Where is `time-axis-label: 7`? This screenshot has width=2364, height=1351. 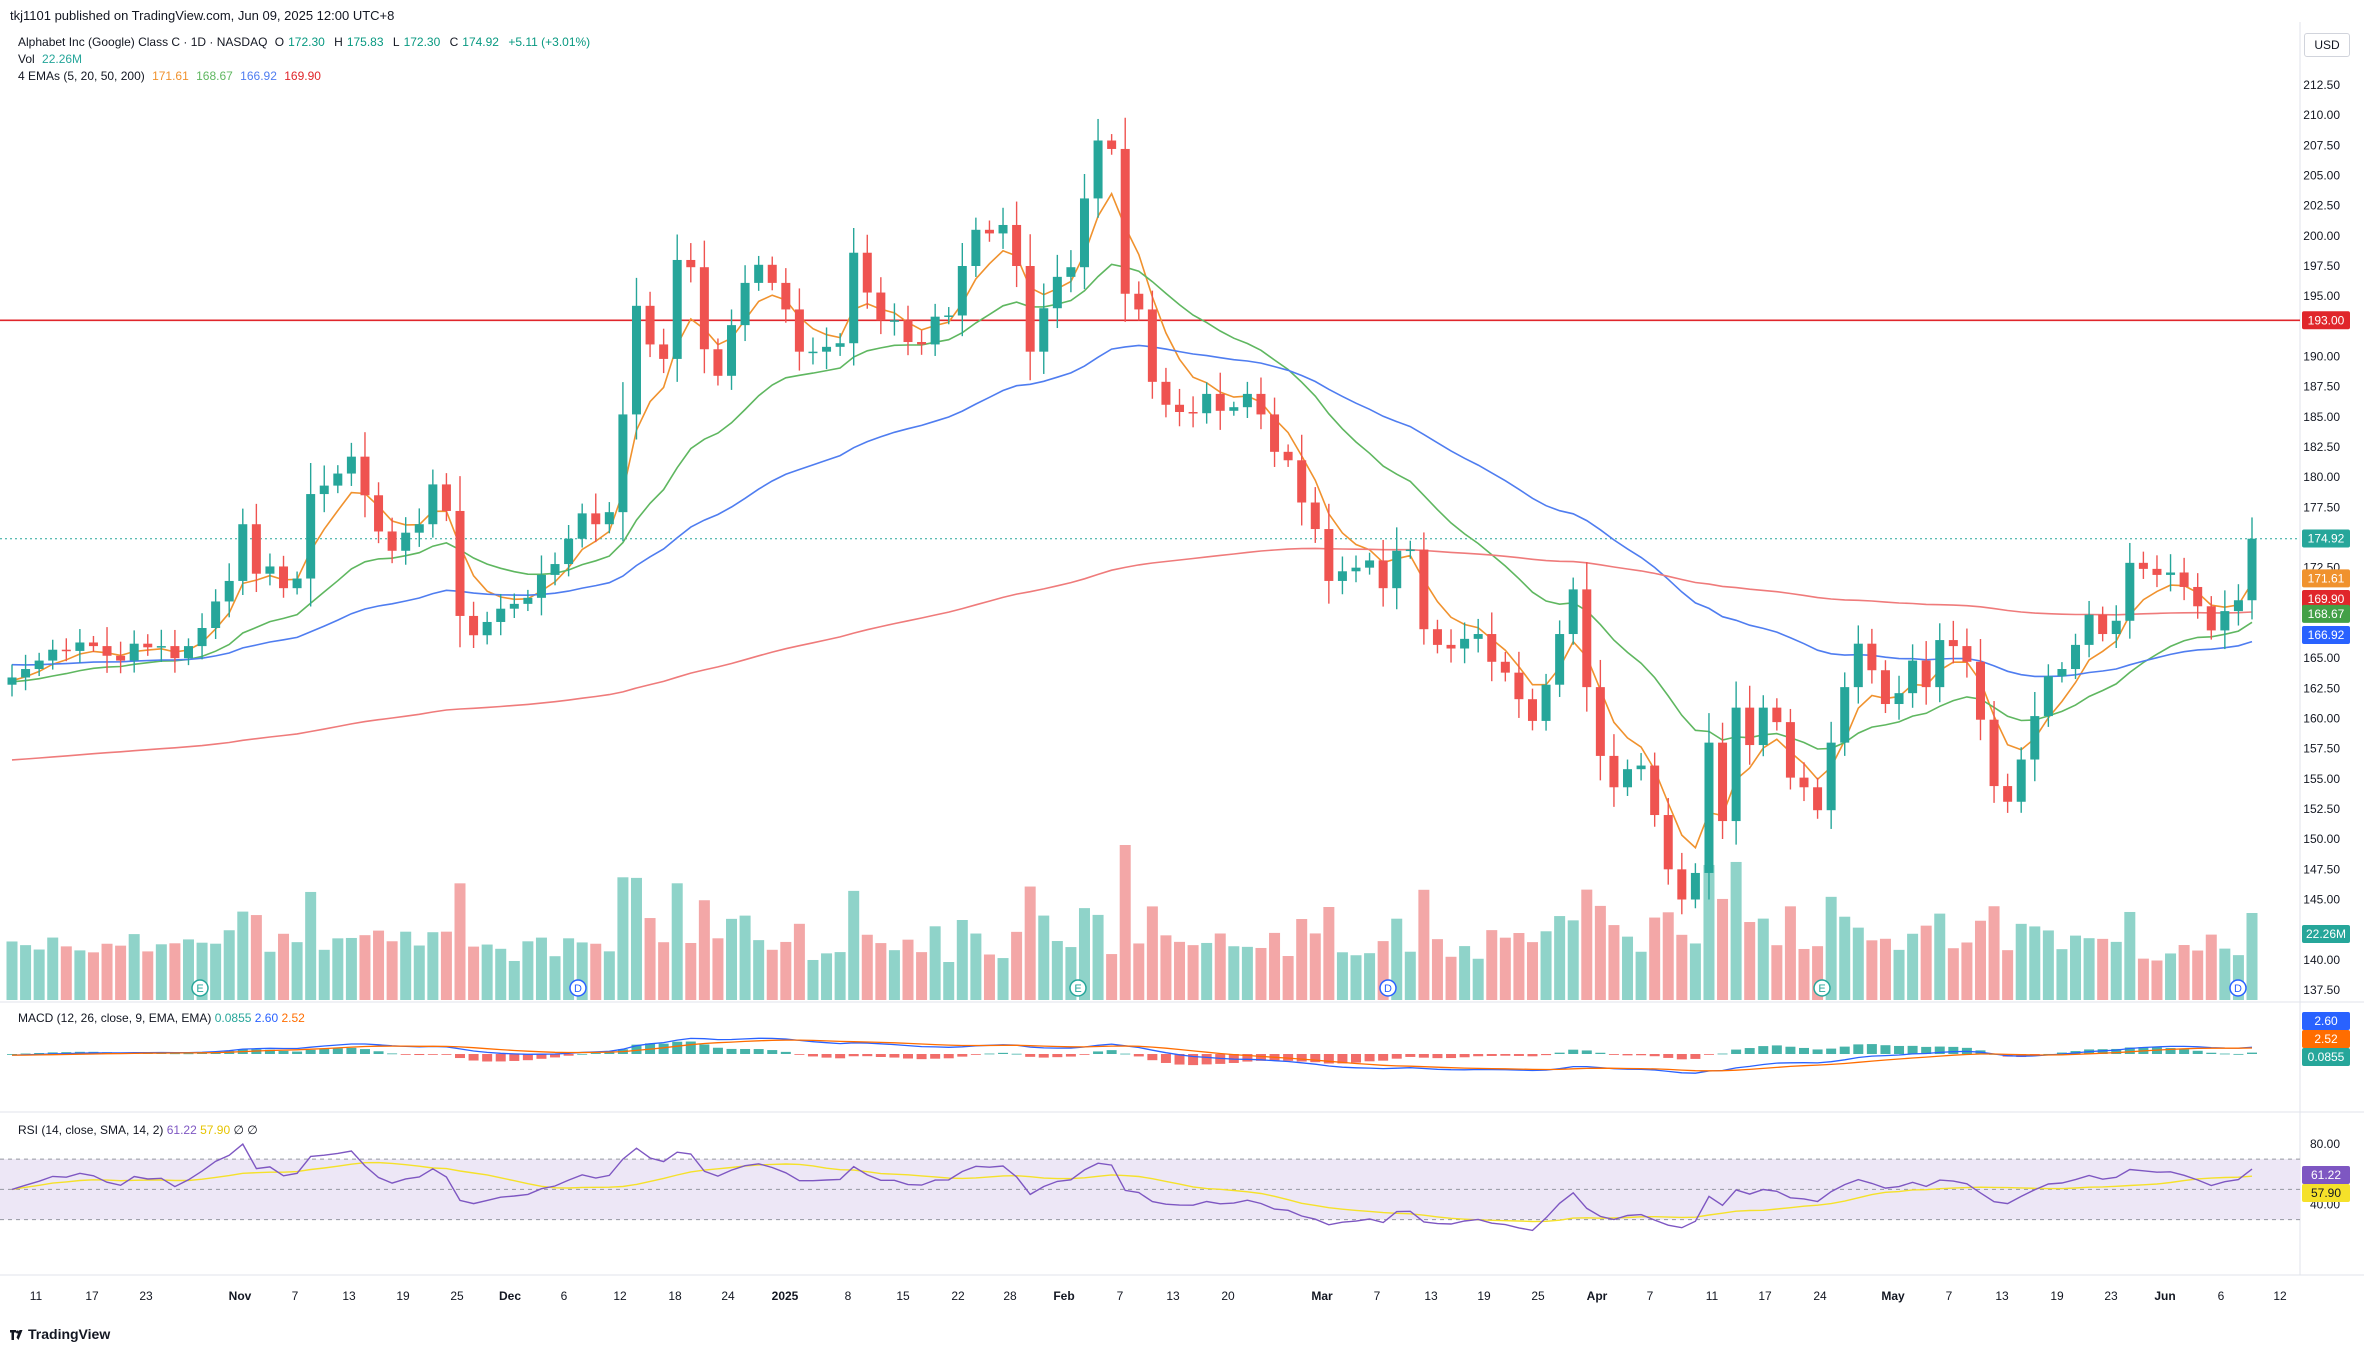 time-axis-label: 7 is located at coordinates (1650, 1296).